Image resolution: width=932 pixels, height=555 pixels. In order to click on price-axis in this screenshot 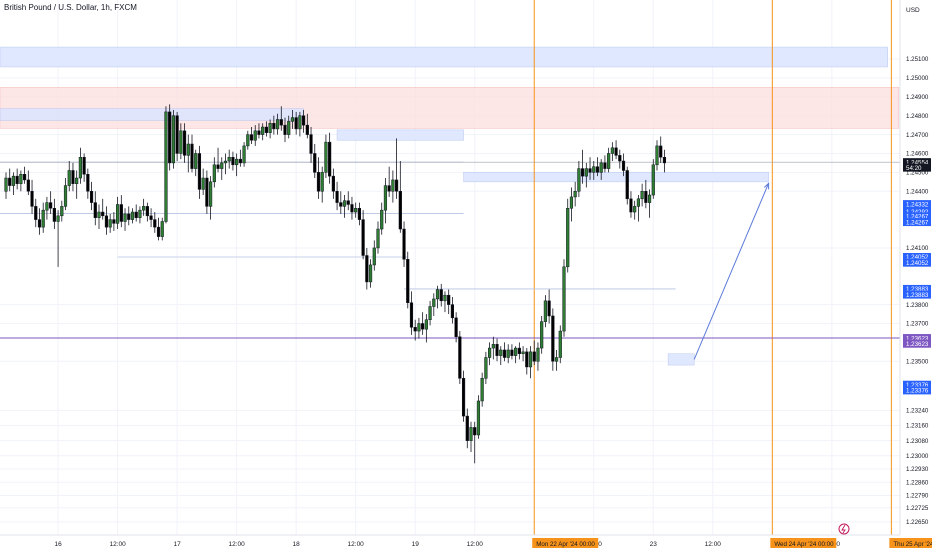, I will do `click(916, 275)`.